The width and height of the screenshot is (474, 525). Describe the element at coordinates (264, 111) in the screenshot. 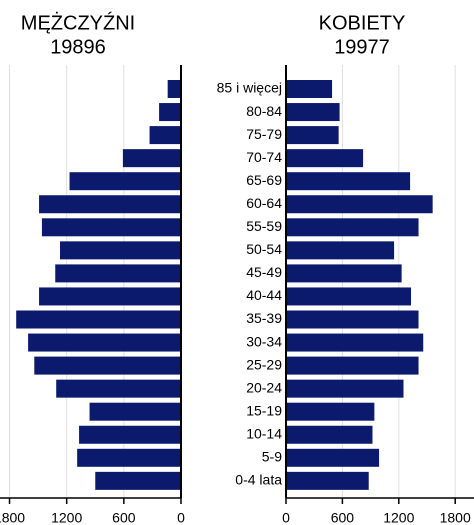

I see `category-label: 80-84` at that location.